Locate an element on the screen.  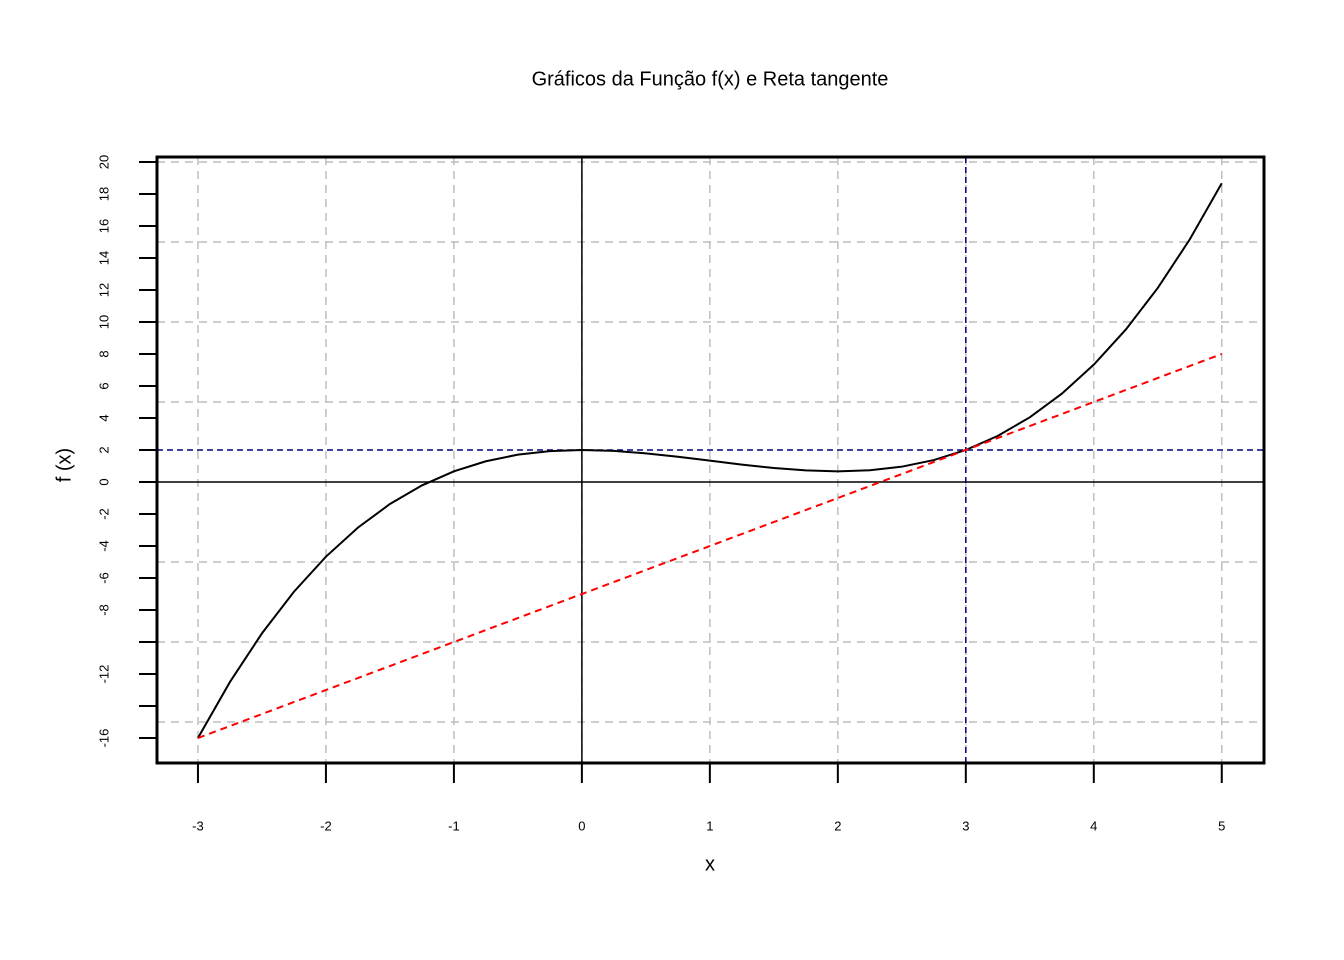
y-tick-label: -6 is located at coordinates (103, 578).